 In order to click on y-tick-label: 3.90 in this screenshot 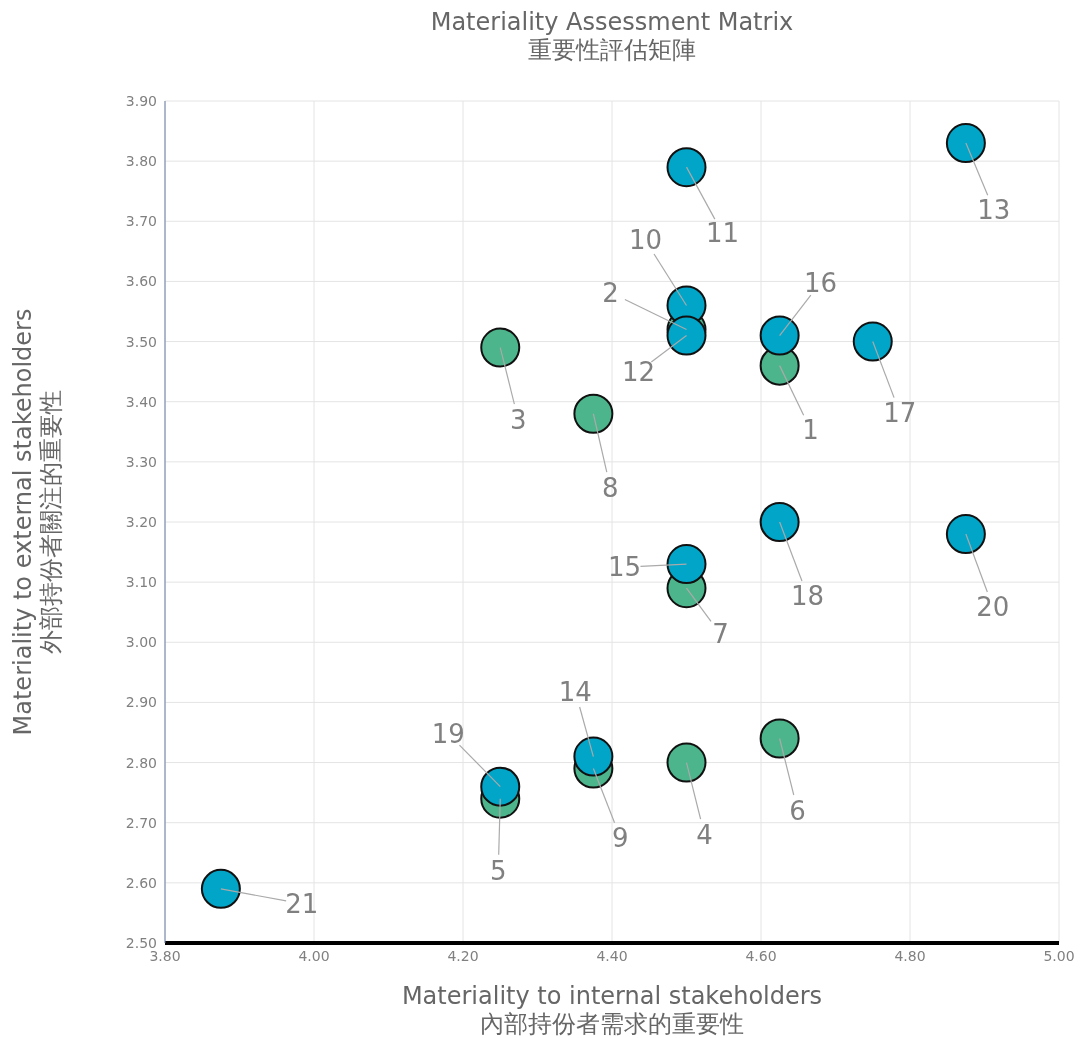, I will do `click(141, 100)`.